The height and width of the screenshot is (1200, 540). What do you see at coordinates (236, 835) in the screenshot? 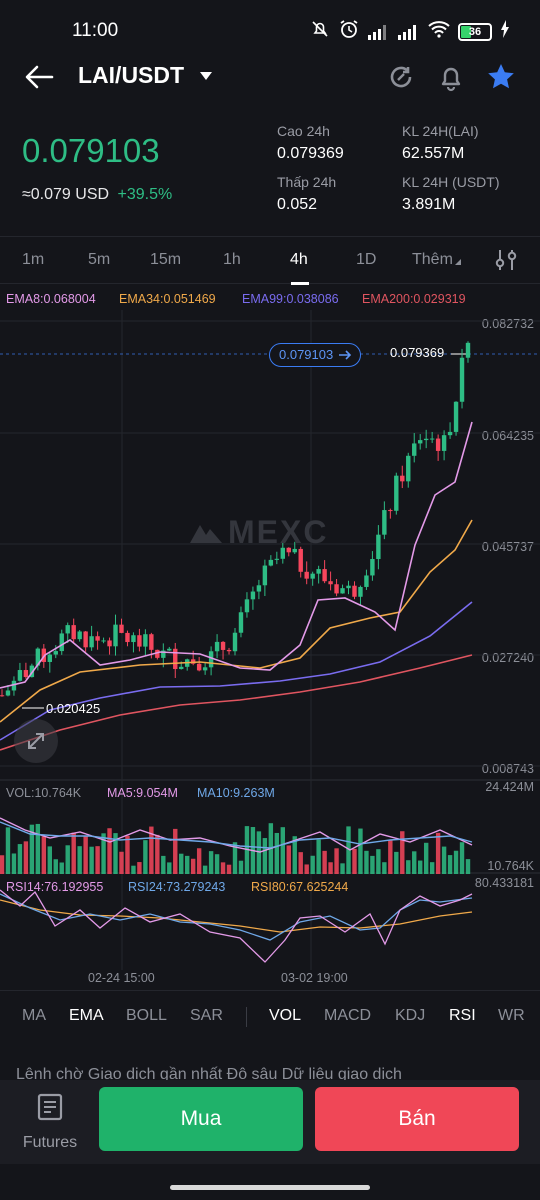
I see `vol-ma10-line` at bounding box center [236, 835].